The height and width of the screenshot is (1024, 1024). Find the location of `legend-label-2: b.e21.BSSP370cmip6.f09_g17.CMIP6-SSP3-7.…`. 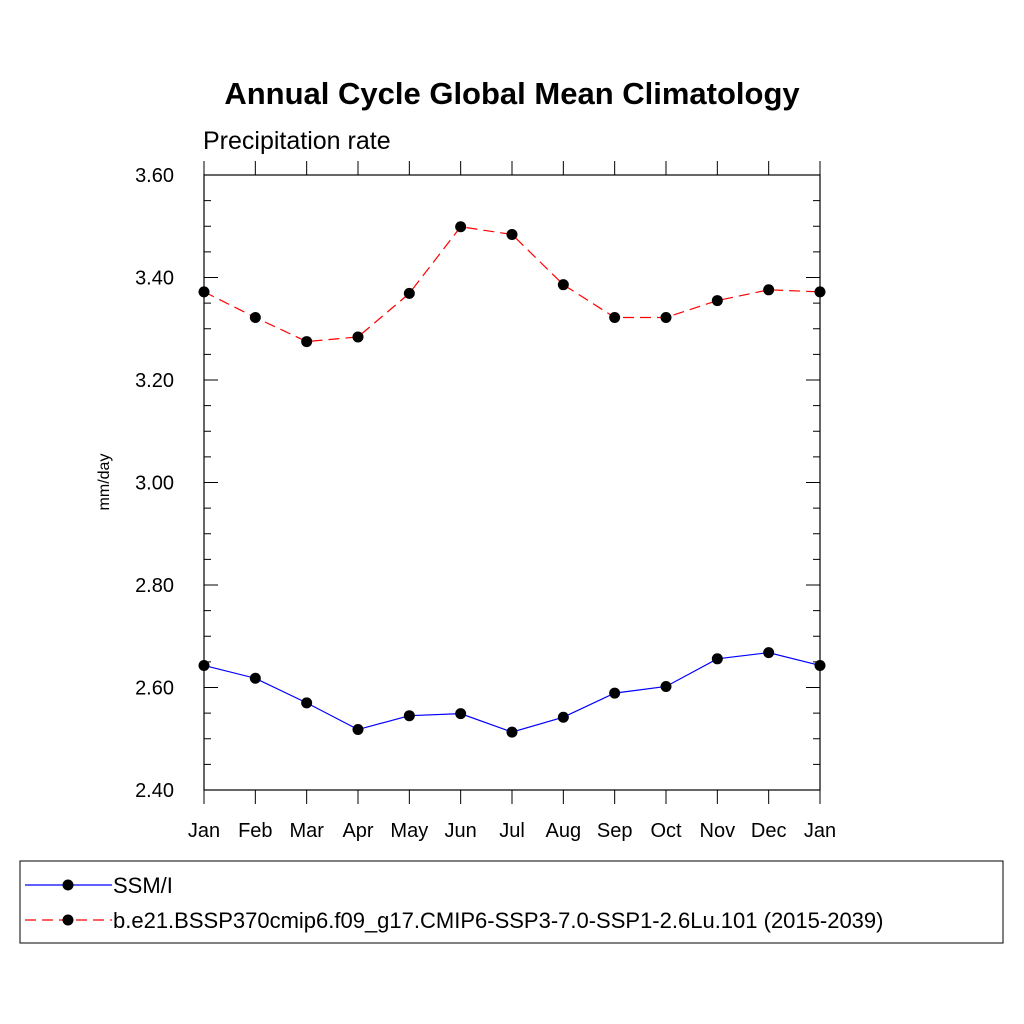

legend-label-2: b.e21.BSSP370cmip6.f09_g17.CMIP6-SSP3-7.… is located at coordinates (498, 920).